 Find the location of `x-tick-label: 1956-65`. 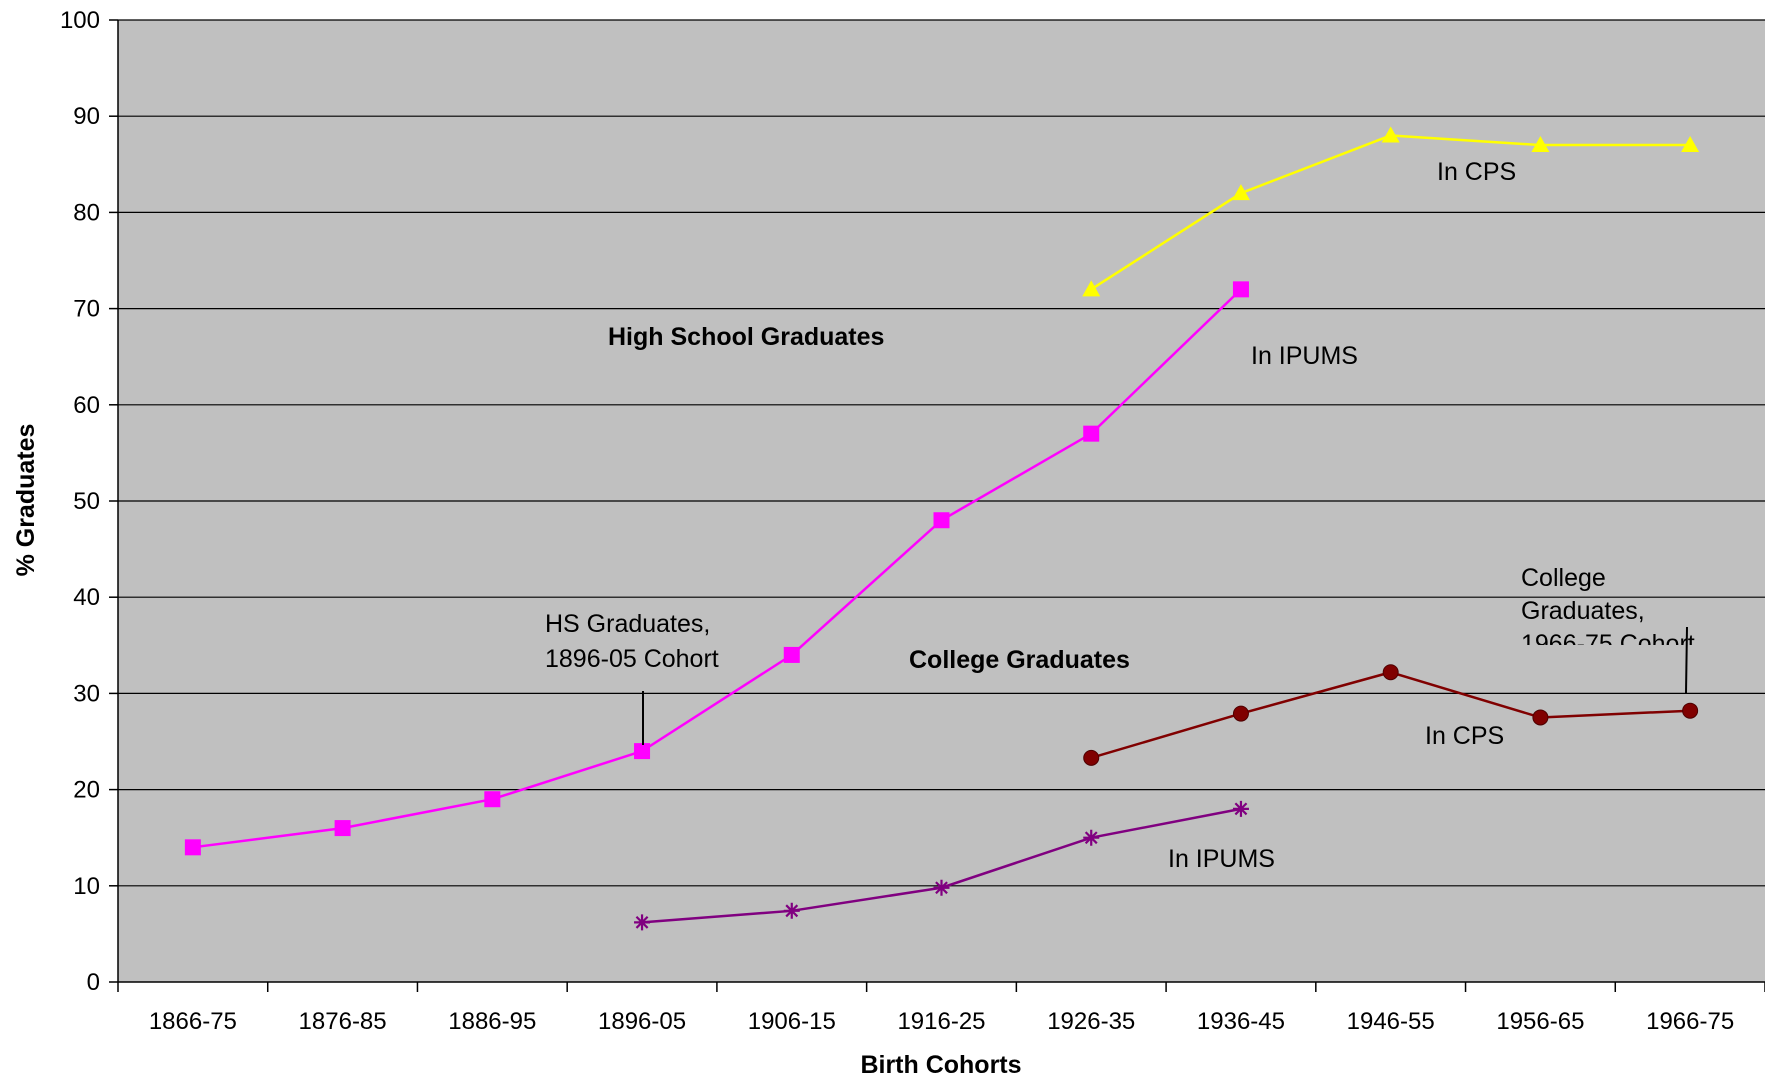

x-tick-label: 1956-65 is located at coordinates (1540, 1021).